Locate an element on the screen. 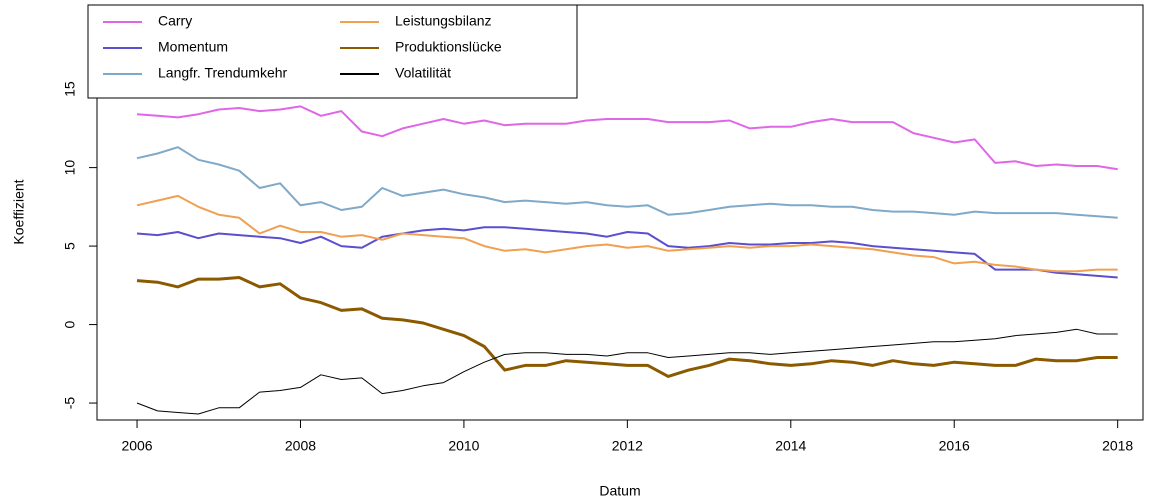  x-tick-label: 2010 is located at coordinates (463, 446).